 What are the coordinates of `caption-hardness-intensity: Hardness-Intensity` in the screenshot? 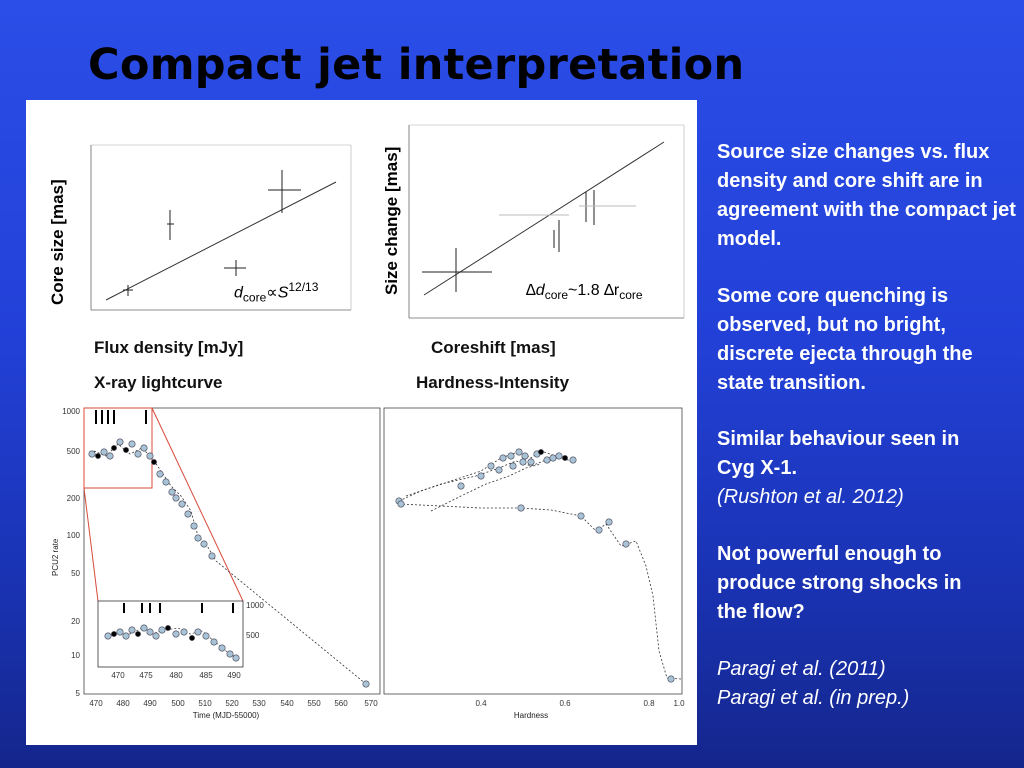 It's located at (493, 382).